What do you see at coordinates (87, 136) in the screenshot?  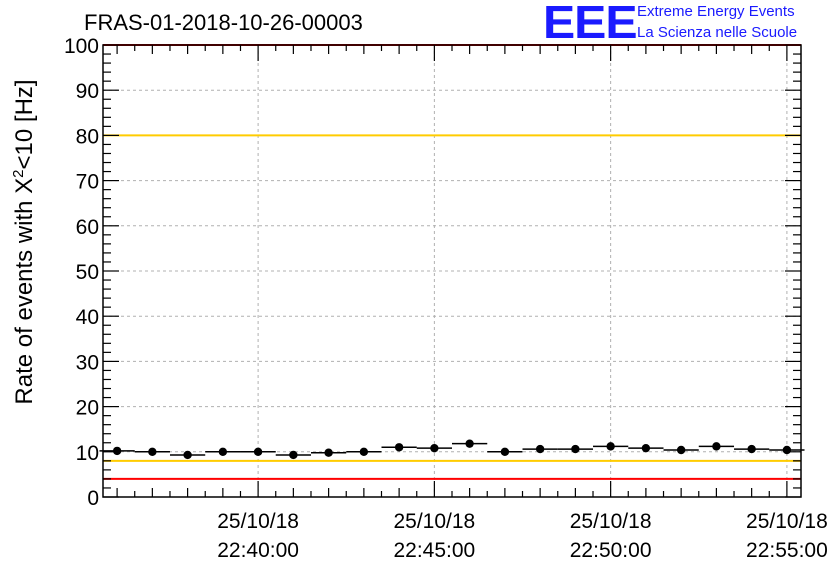 I see `y-tick-label: 80` at bounding box center [87, 136].